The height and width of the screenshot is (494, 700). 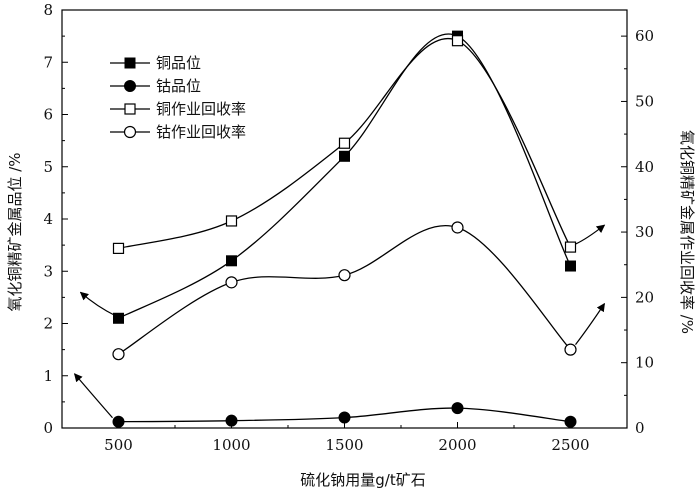 I want to click on x-tick-label: 1500, so click(x=344, y=445).